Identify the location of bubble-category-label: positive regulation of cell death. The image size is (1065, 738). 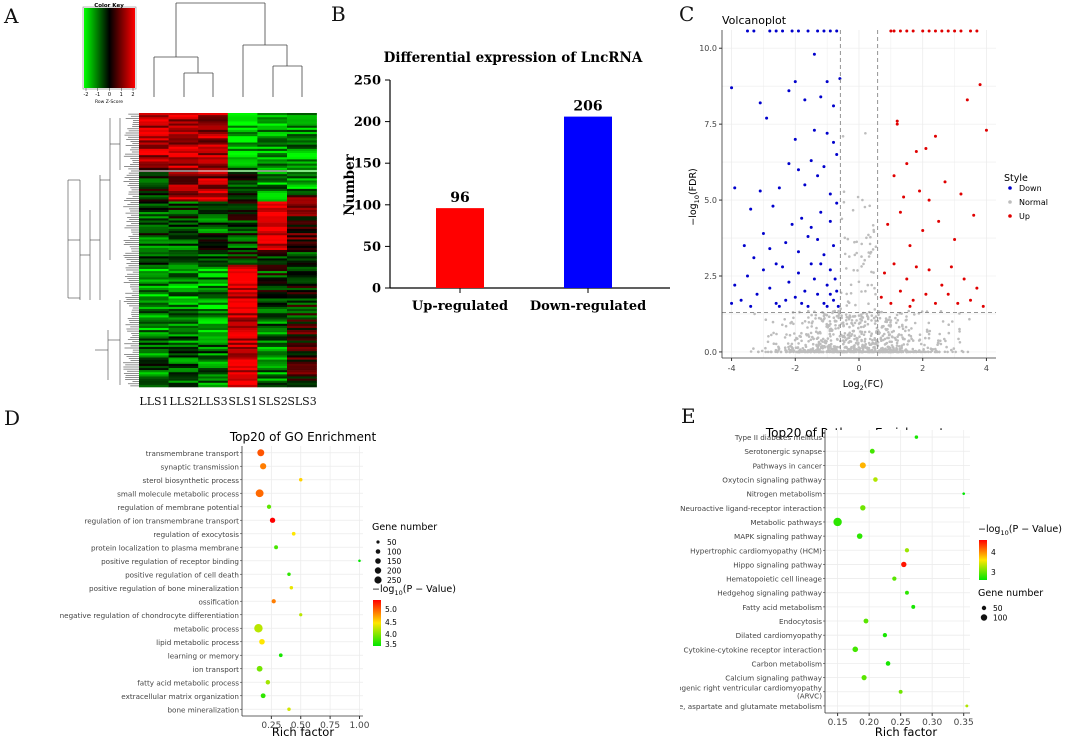
(182, 574).